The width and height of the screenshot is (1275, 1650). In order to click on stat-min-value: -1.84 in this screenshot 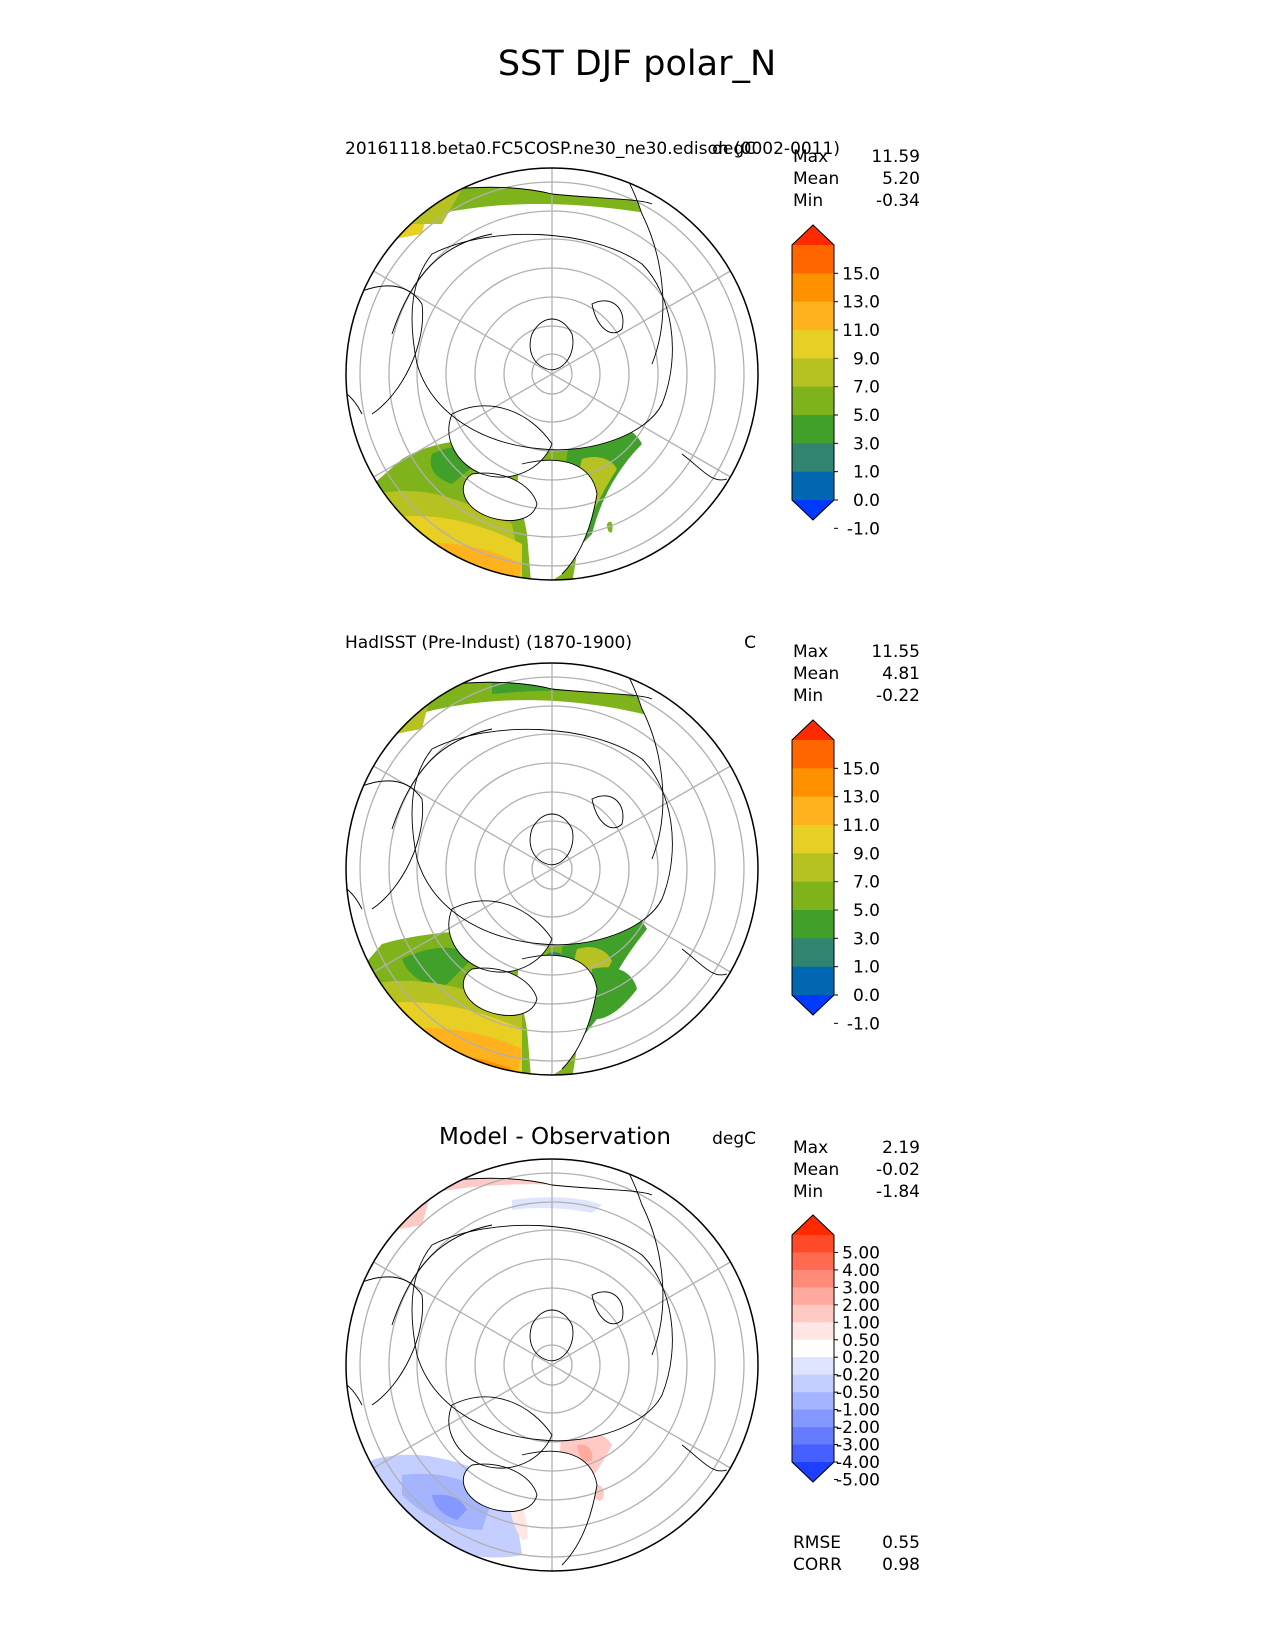, I will do `click(898, 1192)`.